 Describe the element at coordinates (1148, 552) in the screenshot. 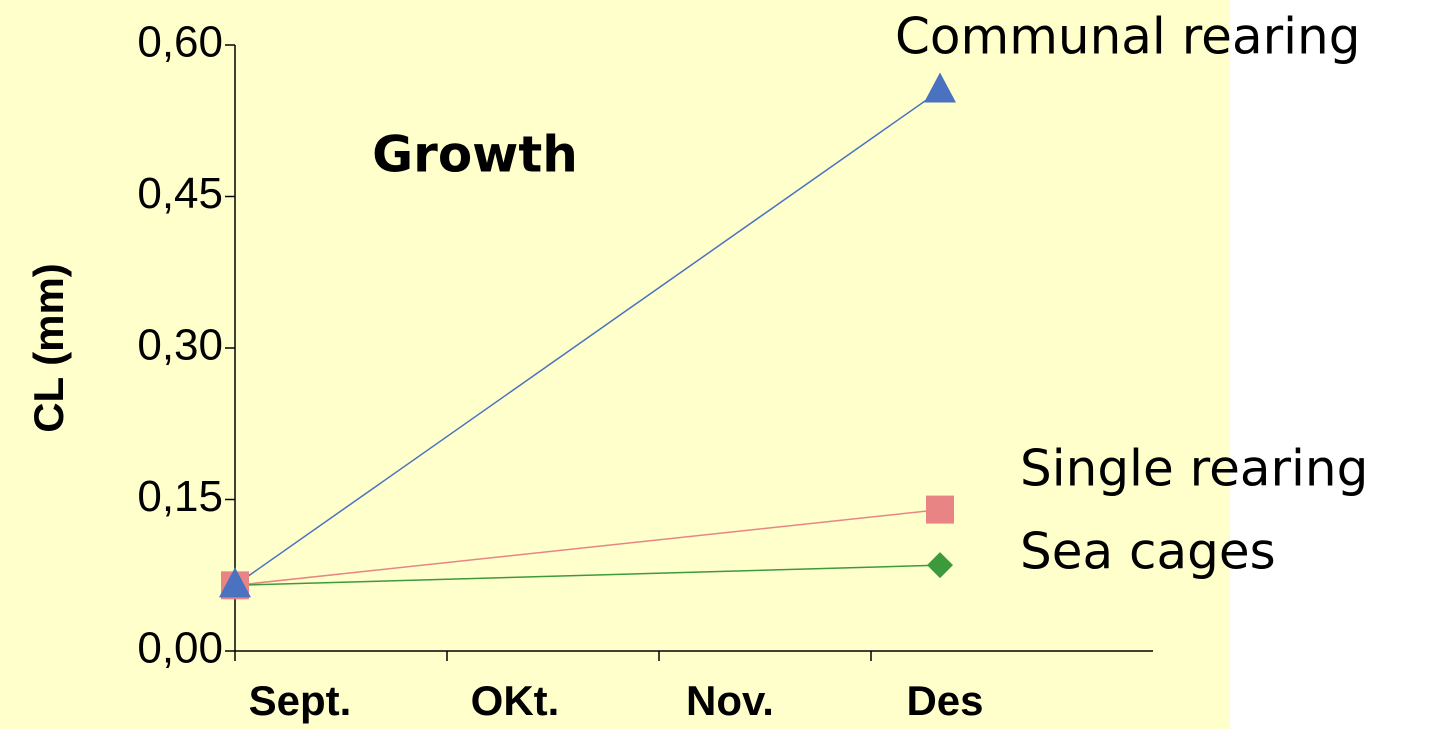

I see `series-label: Sea cages` at that location.